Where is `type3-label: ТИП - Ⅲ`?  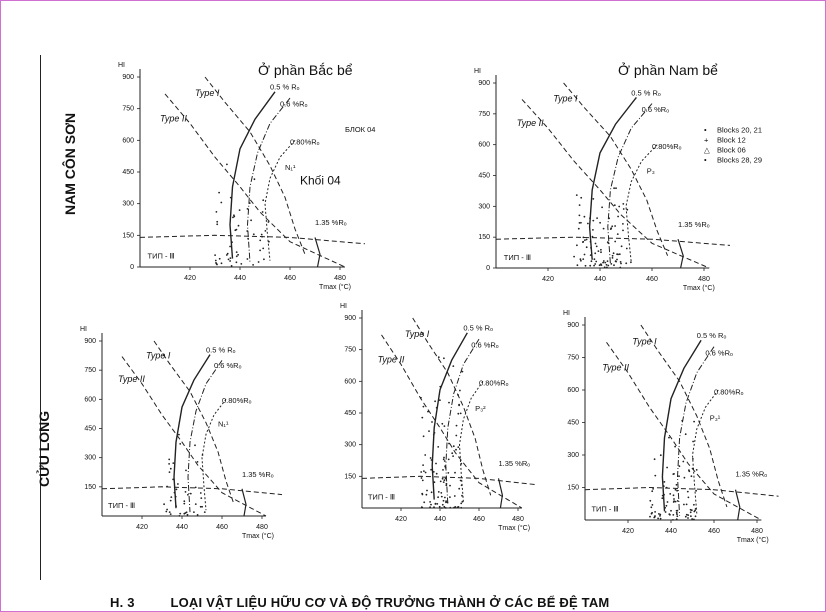 type3-label: ТИП - Ⅲ is located at coordinates (161, 256).